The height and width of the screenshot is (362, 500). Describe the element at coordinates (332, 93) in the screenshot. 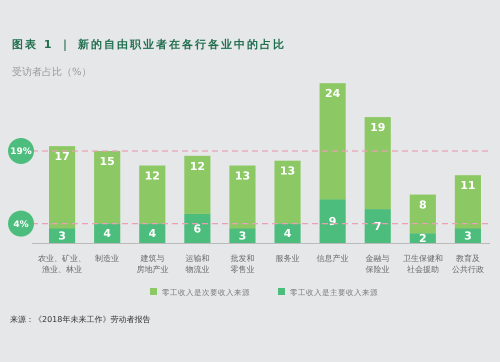

I see `data-label: 24` at that location.